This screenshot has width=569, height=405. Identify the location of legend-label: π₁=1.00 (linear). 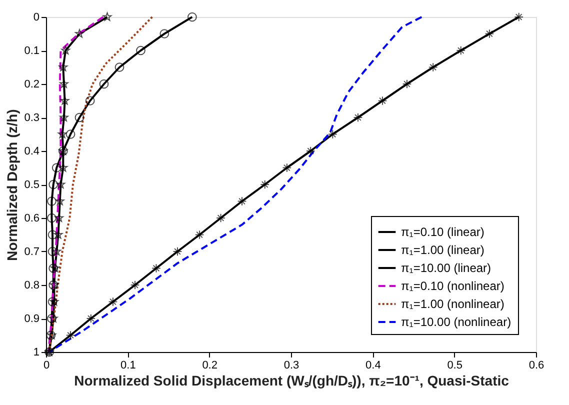
(442, 250).